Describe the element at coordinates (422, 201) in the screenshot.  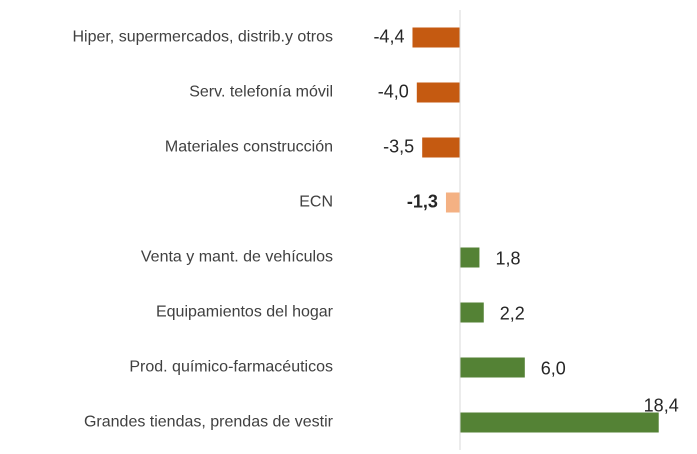
I see `data-label: -1,3` at that location.